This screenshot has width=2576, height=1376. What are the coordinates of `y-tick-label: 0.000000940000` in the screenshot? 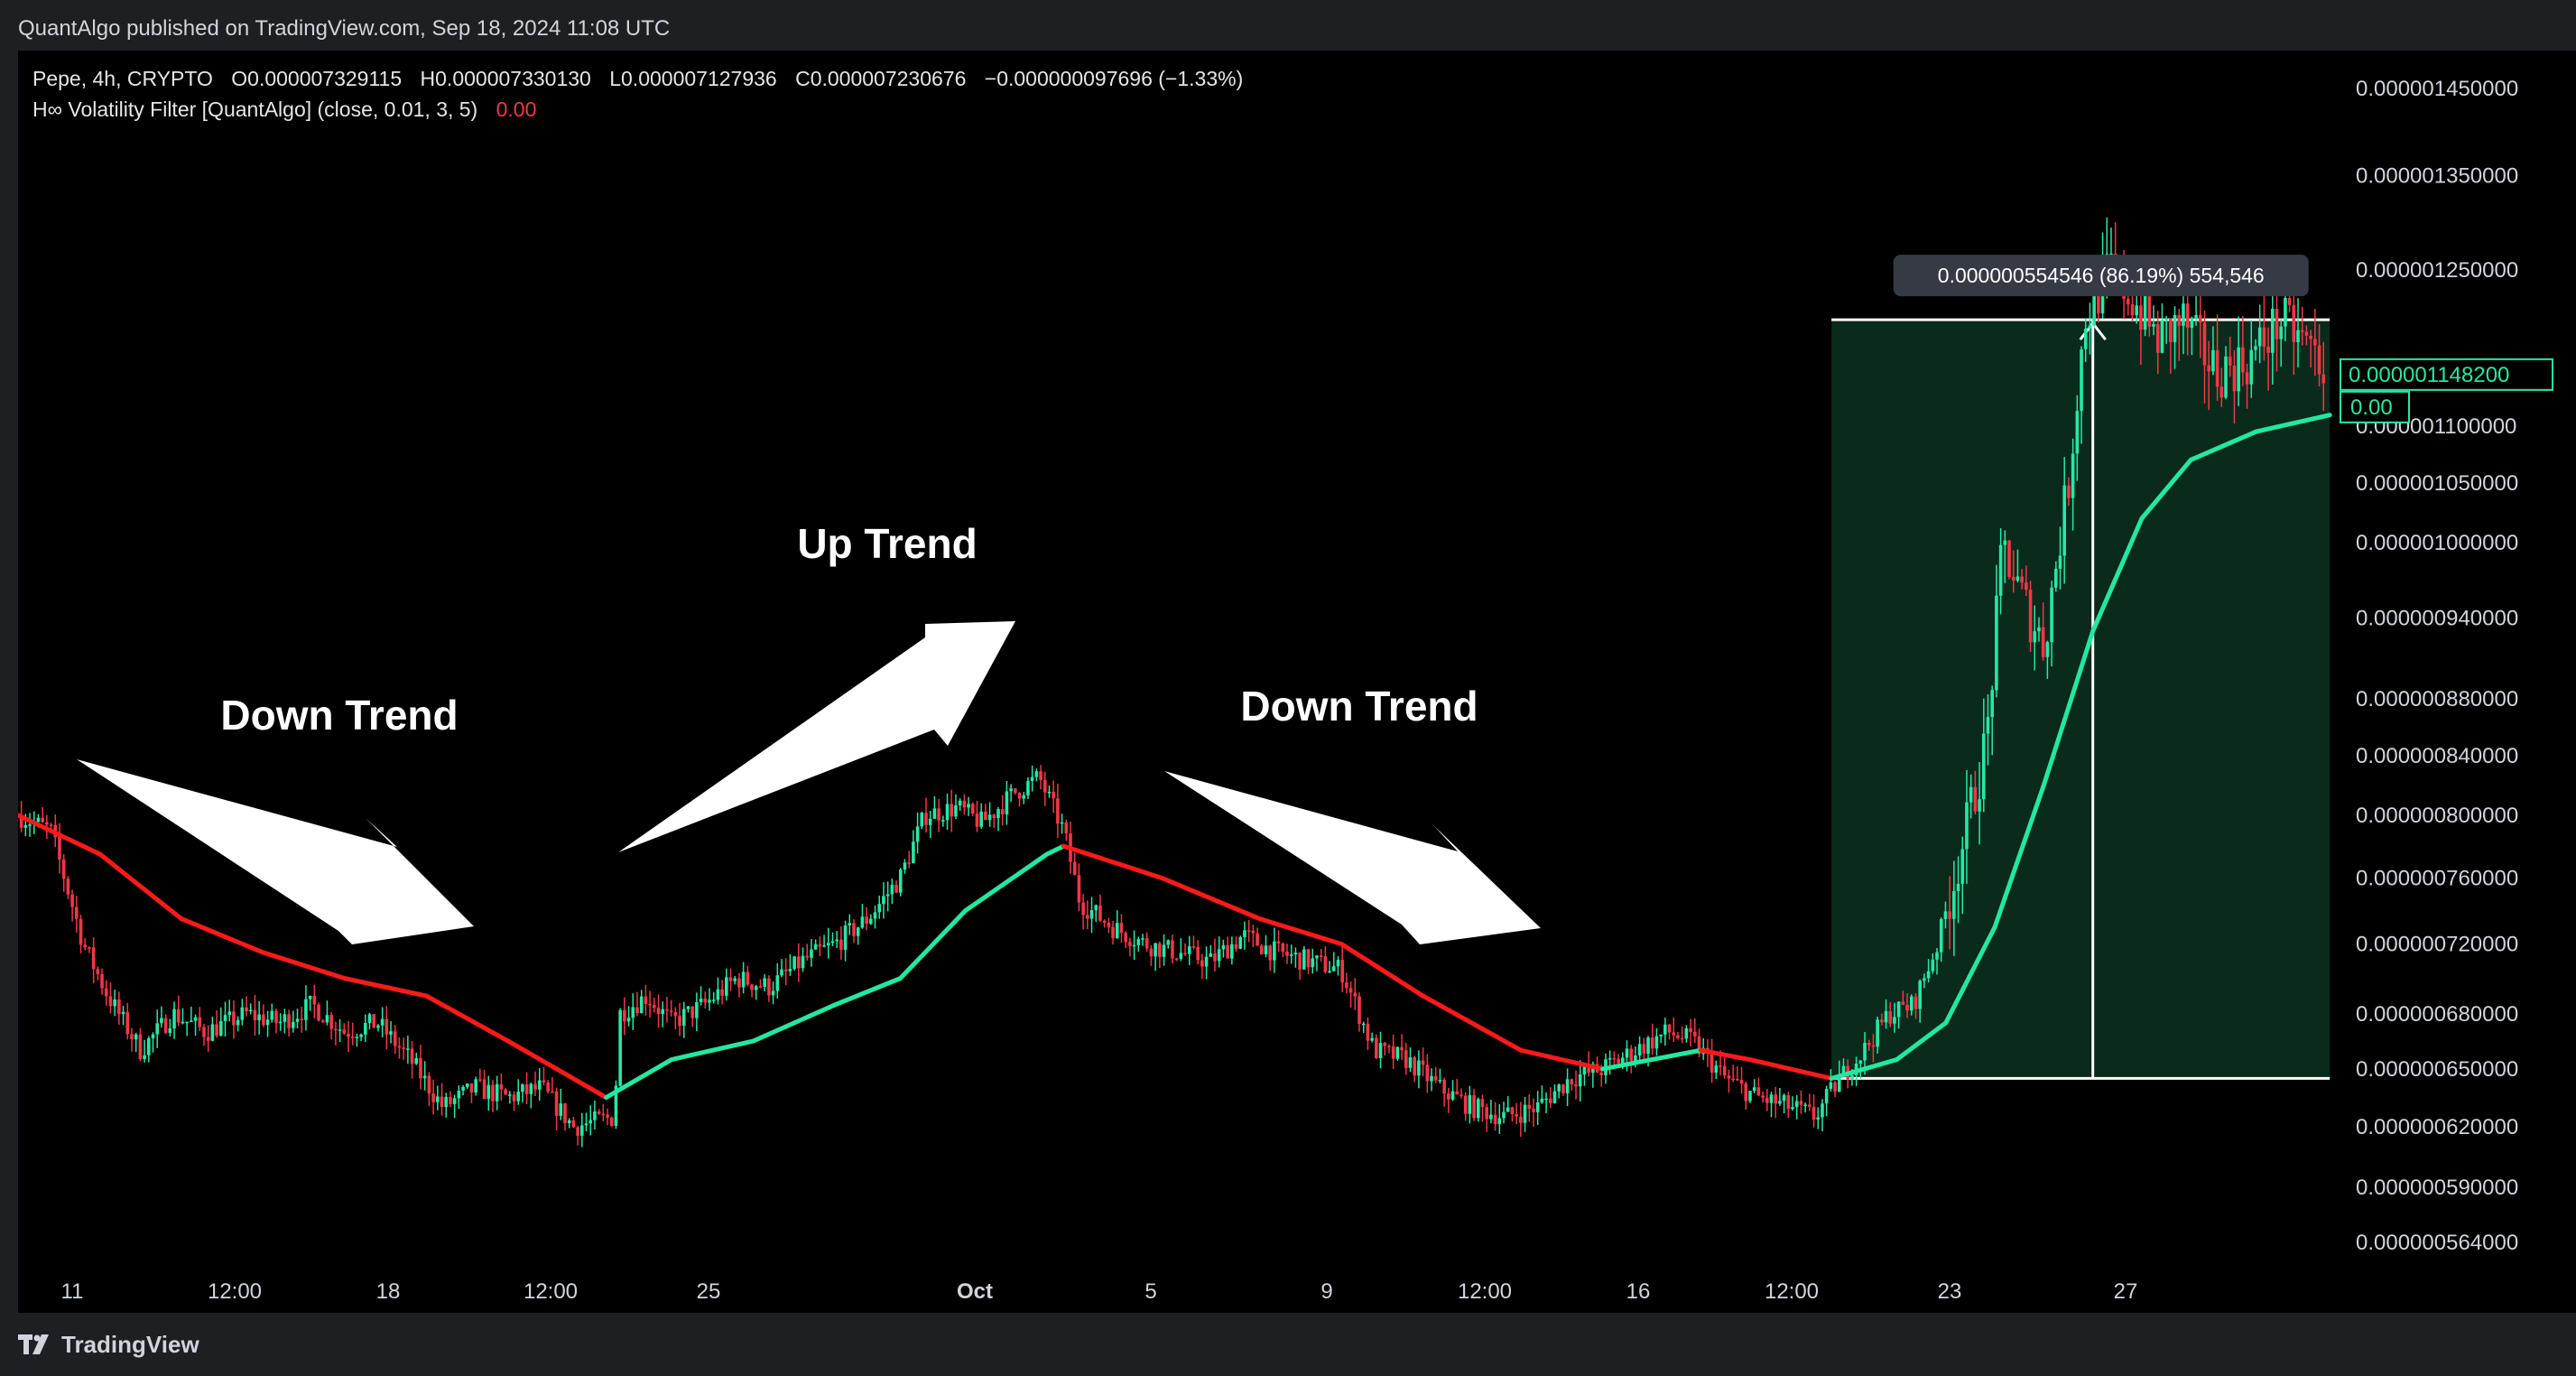 It's located at (2437, 619).